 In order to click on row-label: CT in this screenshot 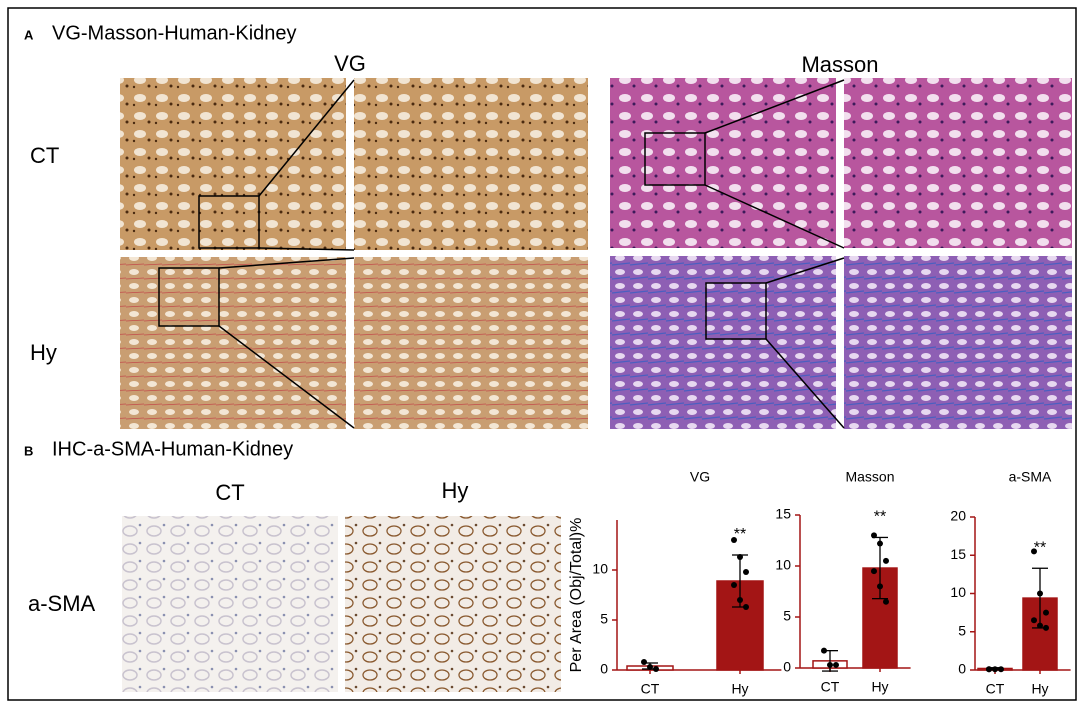, I will do `click(44, 155)`.